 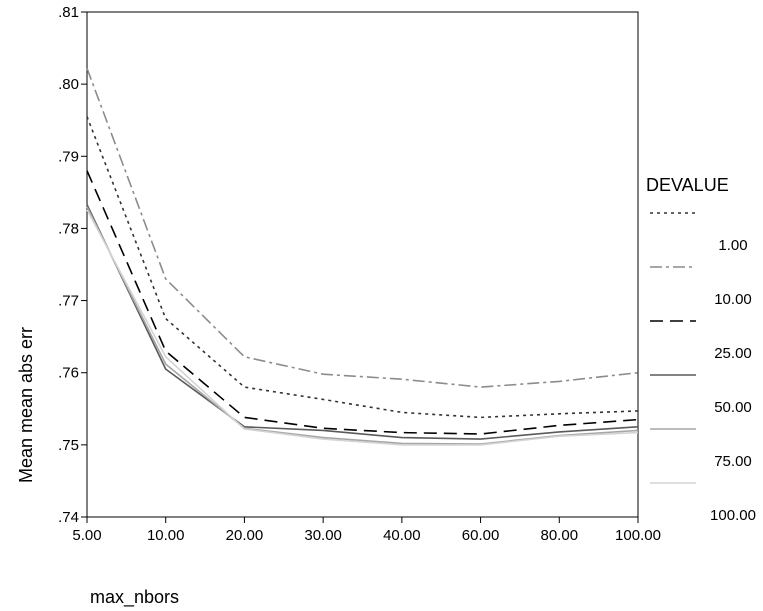 I want to click on legend: 1.00 10.00 25.00 50.00 75.00 100.00, so click(x=703, y=368).